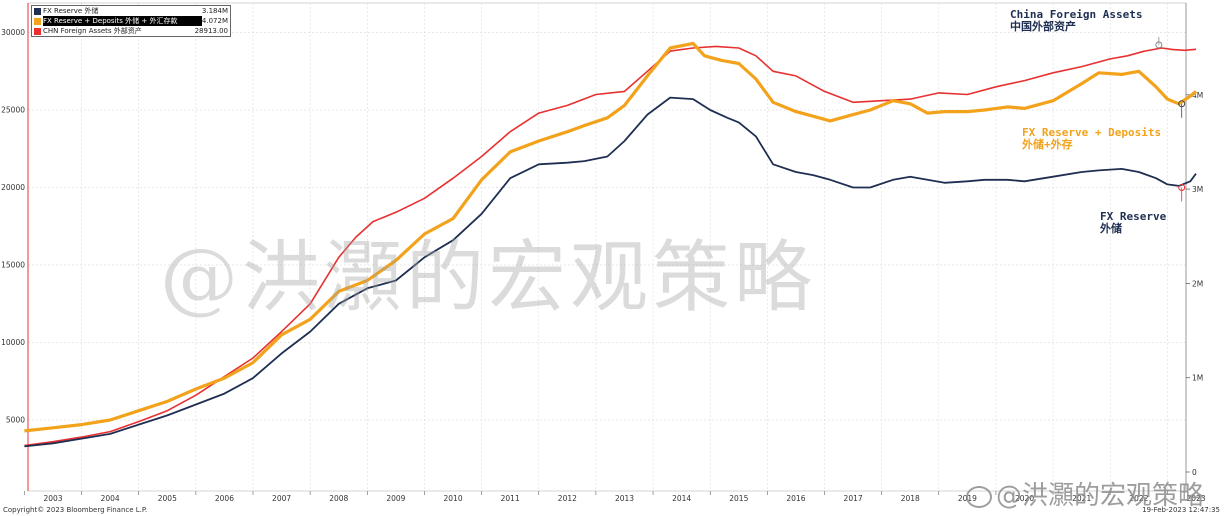 The height and width of the screenshot is (516, 1224). I want to click on right-tick-label: 2M, so click(1197, 283).